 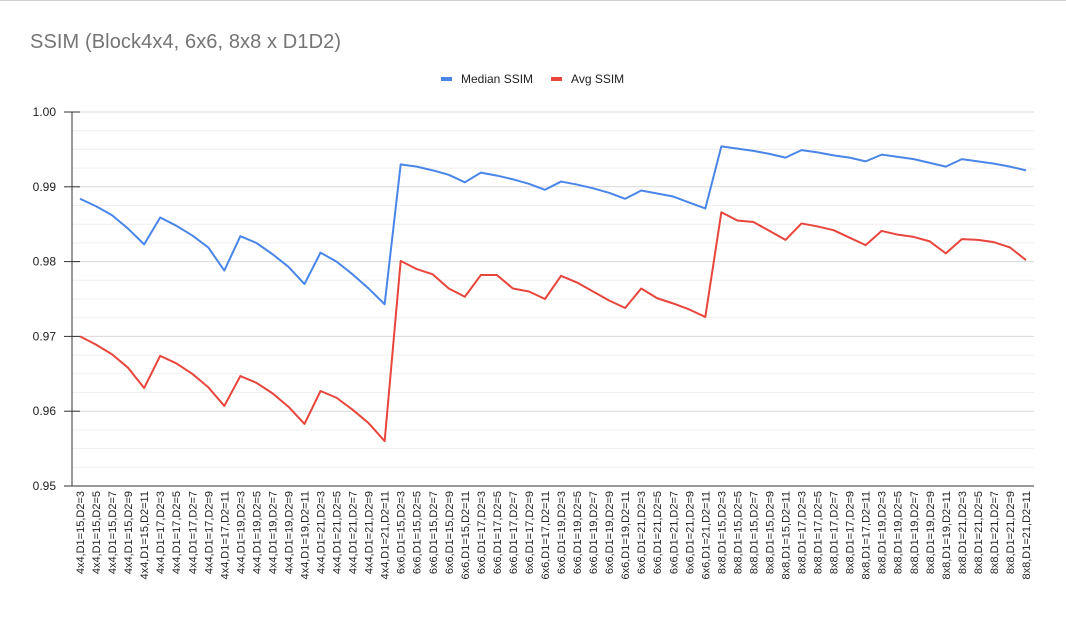 What do you see at coordinates (754, 532) in the screenshot?
I see `x-tick-label: 8x8,D1=15,D2=7` at bounding box center [754, 532].